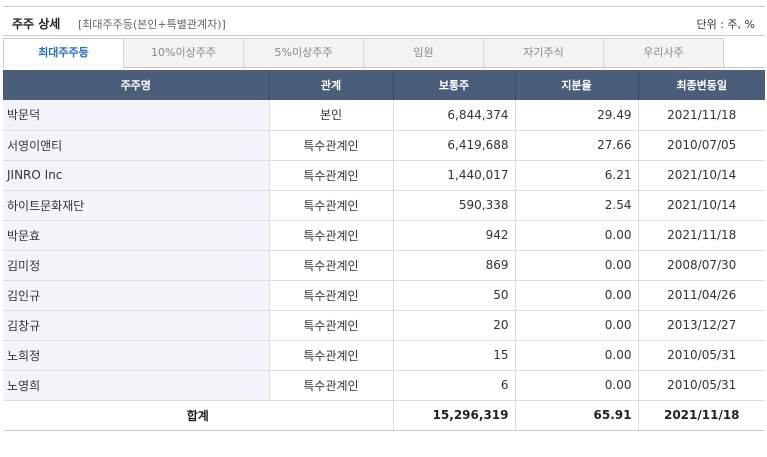 This screenshot has height=457, width=767. What do you see at coordinates (136, 355) in the screenshot?
I see `shareholder-name-cell: 노희정` at bounding box center [136, 355].